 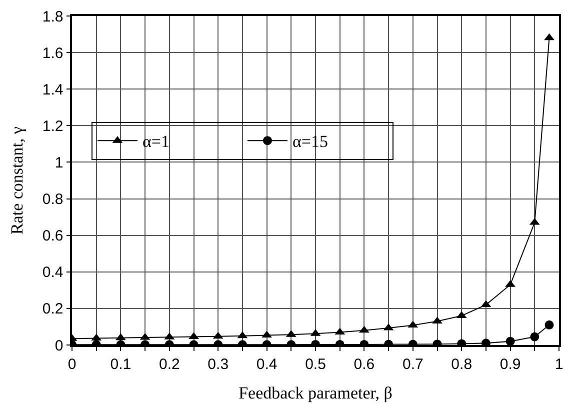 What do you see at coordinates (53, 273) in the screenshot?
I see `y-tick-label: 0.4` at bounding box center [53, 273].